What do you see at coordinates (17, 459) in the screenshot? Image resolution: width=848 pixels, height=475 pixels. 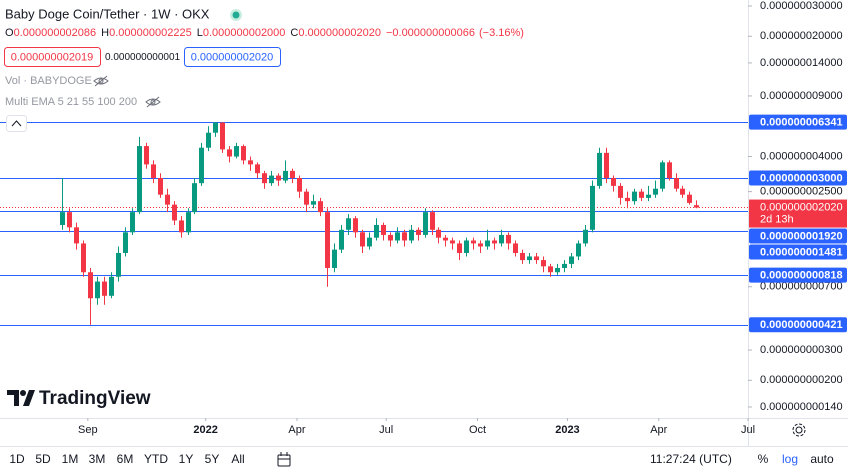 I see `range-button: 1D` at bounding box center [17, 459].